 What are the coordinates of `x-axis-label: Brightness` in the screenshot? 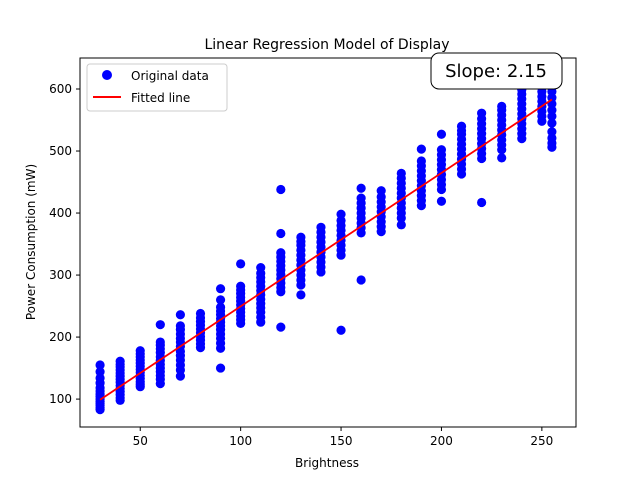 It's located at (327, 463).